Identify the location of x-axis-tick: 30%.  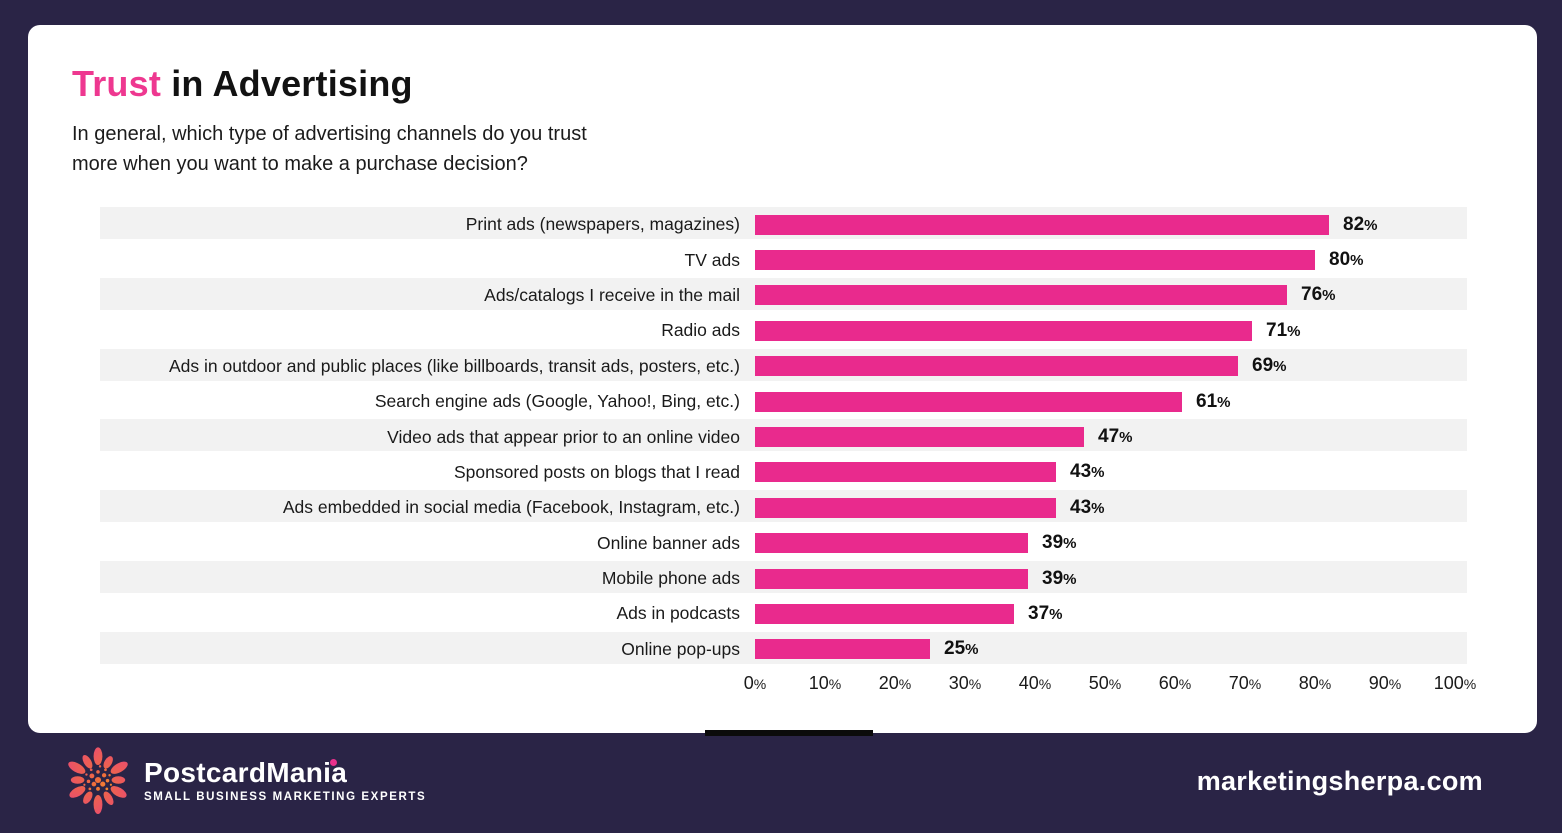
(965, 683).